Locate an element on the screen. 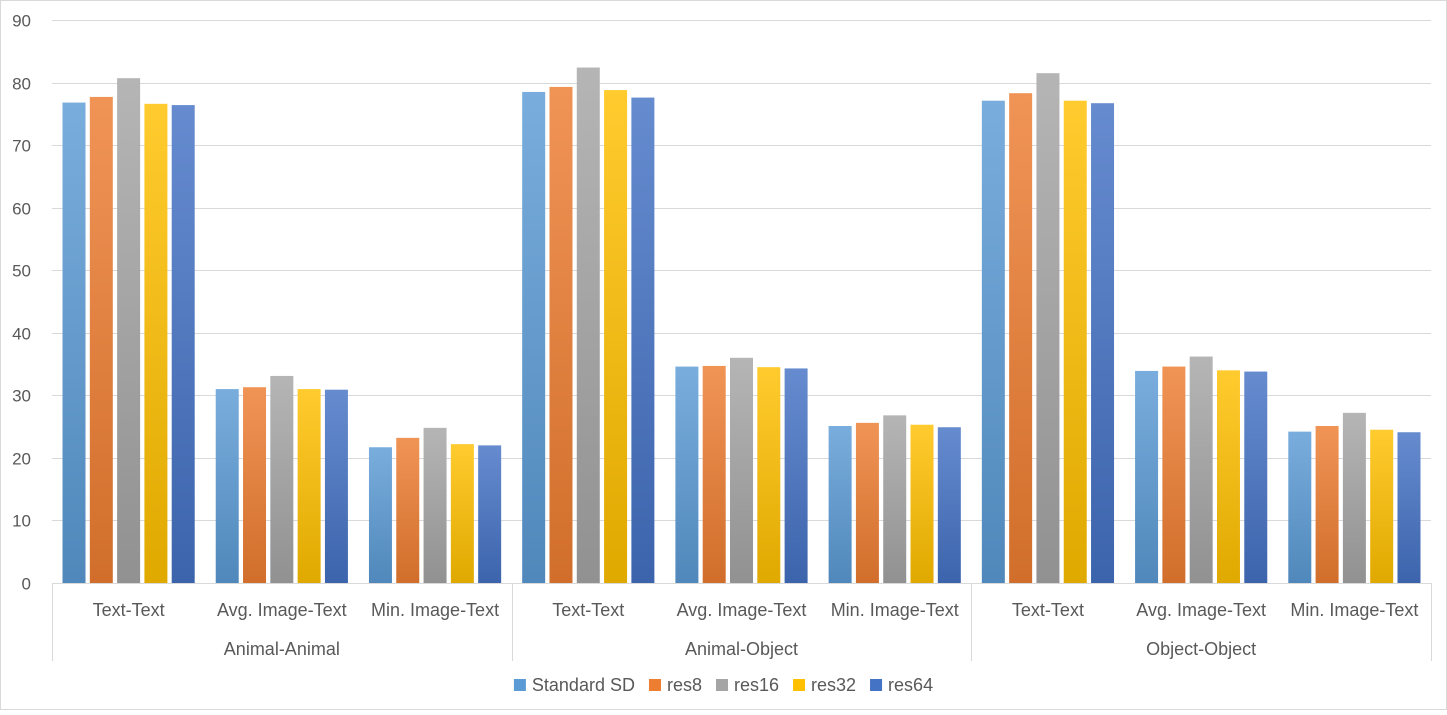  y-tick-label: 10 is located at coordinates (21, 521).